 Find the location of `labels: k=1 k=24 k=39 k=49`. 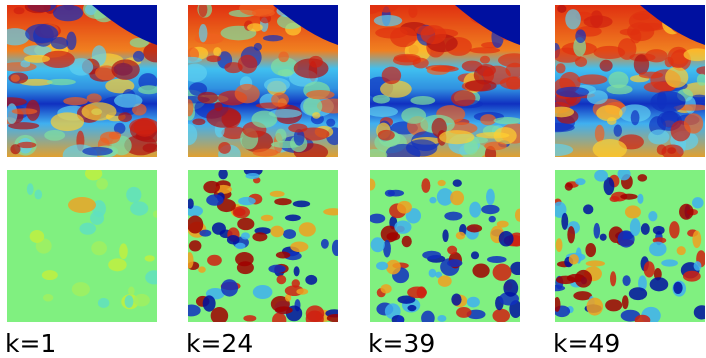

labels: k=1 k=24 k=39 k=49 is located at coordinates (312, 343).